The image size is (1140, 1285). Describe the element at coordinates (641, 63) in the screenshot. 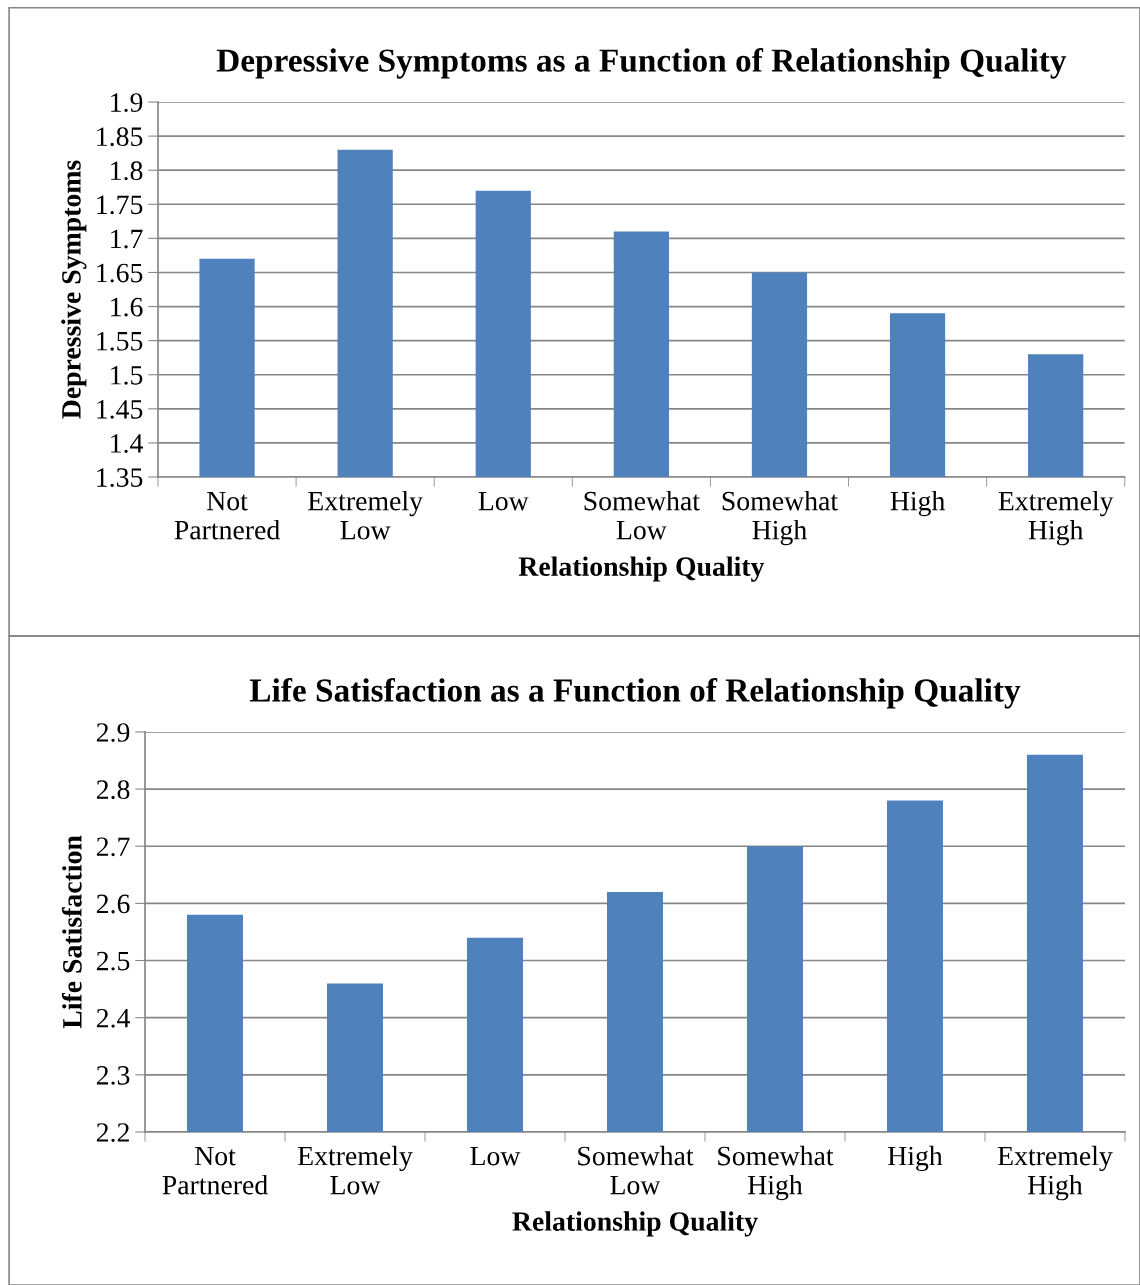

I see `chart-title: Depressive Symptoms as a Function of Relationship Quality` at that location.